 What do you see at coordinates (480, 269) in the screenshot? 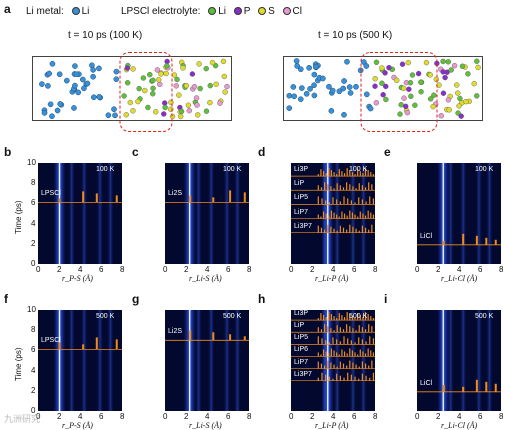
I see `x-tick-label: 6` at bounding box center [480, 269].